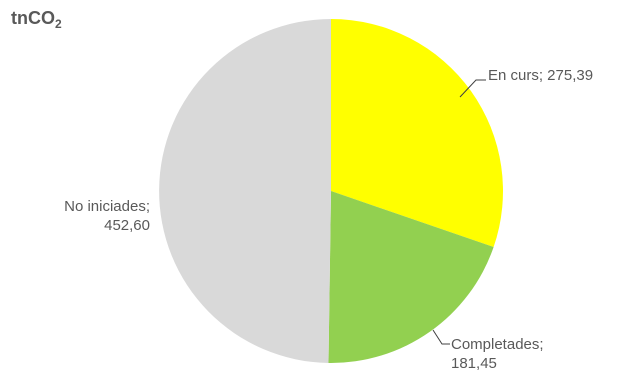 The width and height of the screenshot is (620, 376). I want to click on data-label-en-curs: En curs; 275,39, so click(540, 75).